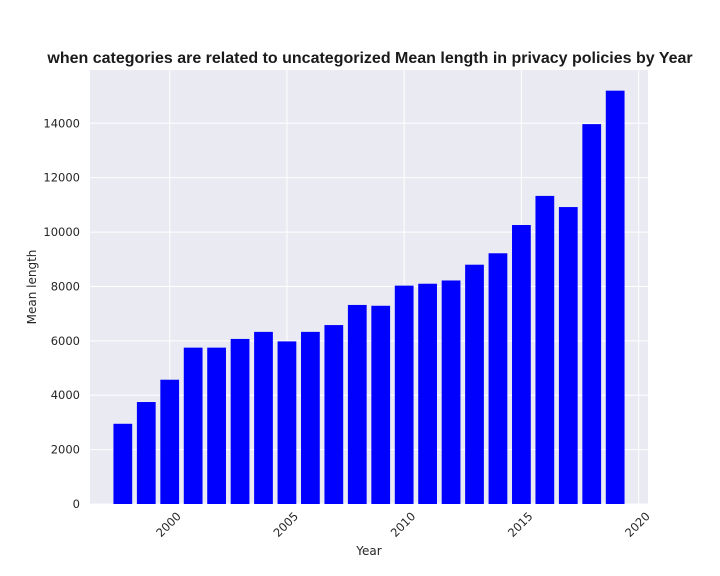 The height and width of the screenshot is (576, 720). What do you see at coordinates (168, 524) in the screenshot?
I see `x-tick-label: 2000` at bounding box center [168, 524].